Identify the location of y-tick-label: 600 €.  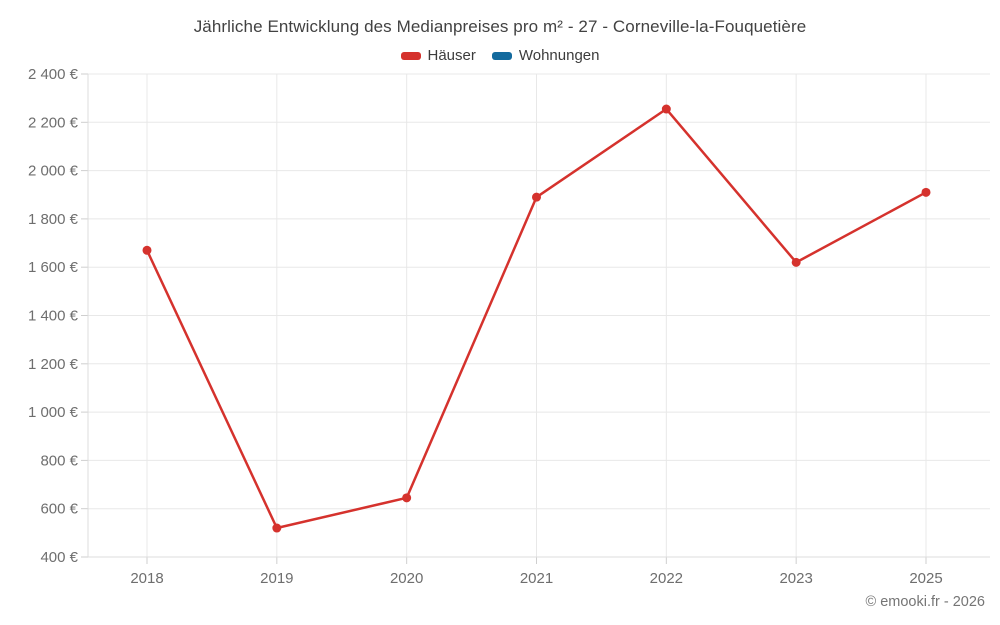
(59, 509).